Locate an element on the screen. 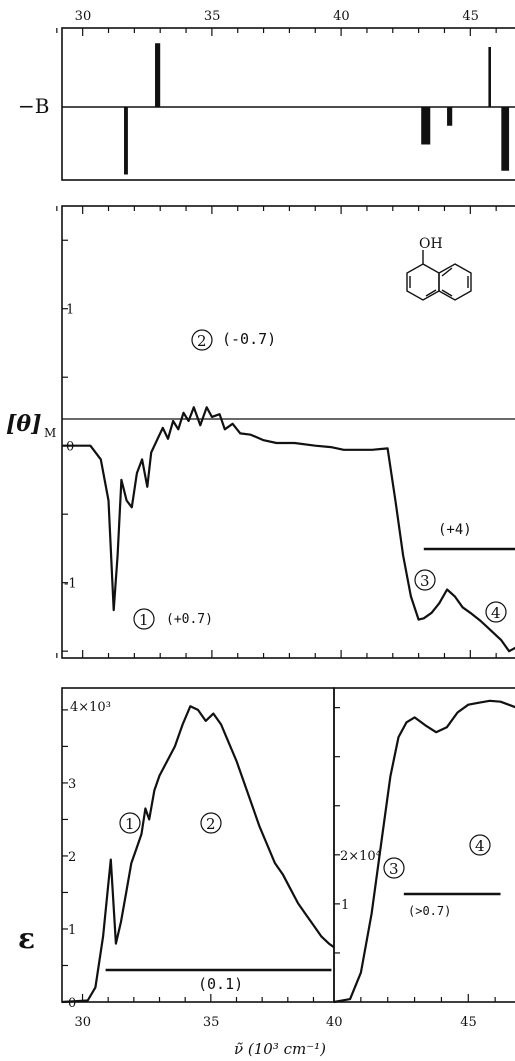 The image size is (515, 1061). abs-range-gt07: (>0.7) is located at coordinates (452, 905).